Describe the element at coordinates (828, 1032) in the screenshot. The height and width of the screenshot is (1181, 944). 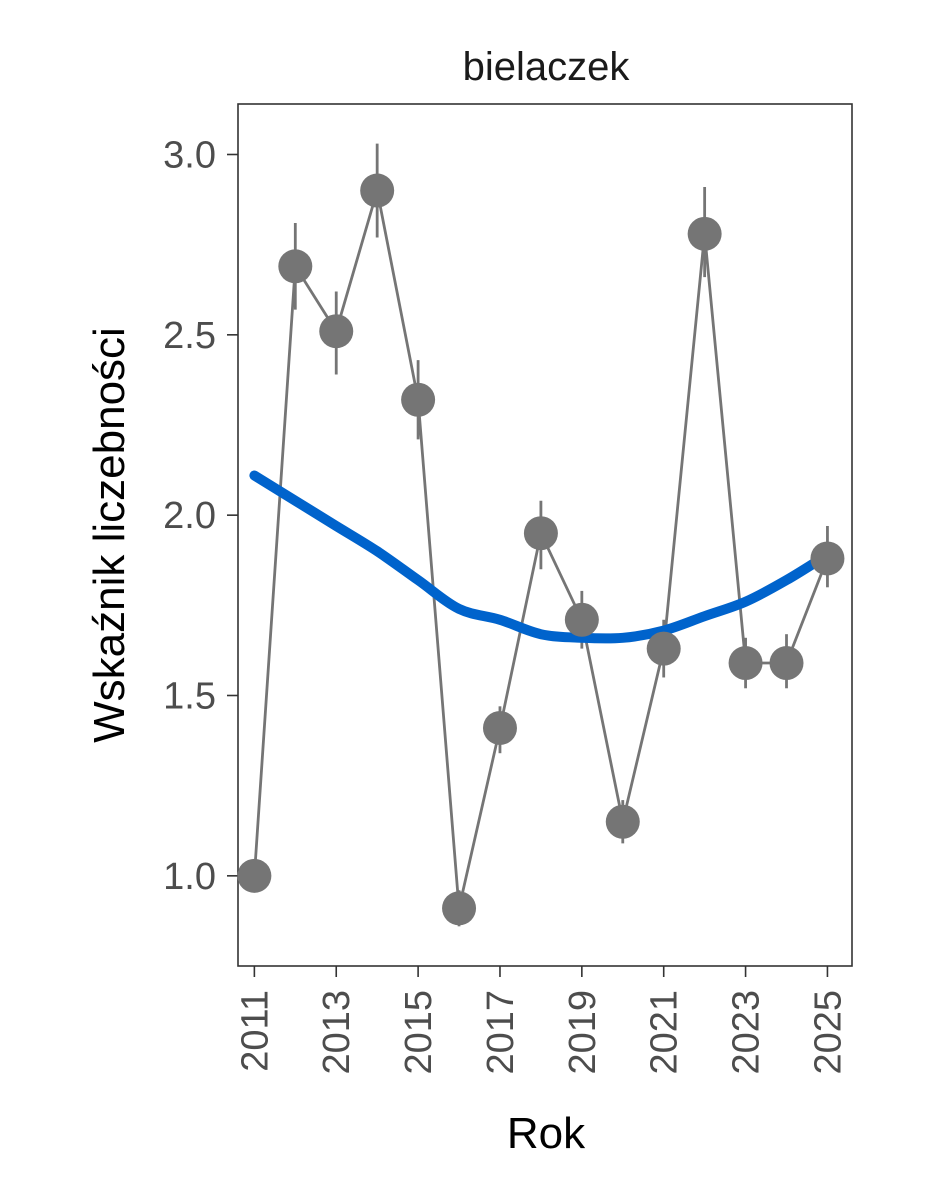
I see `x-tick-label: 2025` at that location.